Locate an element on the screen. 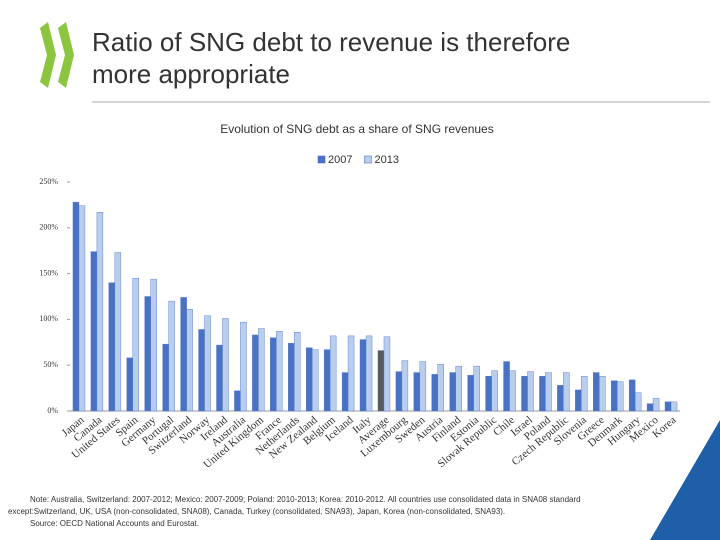  legend-label: 2007 is located at coordinates (340, 160).